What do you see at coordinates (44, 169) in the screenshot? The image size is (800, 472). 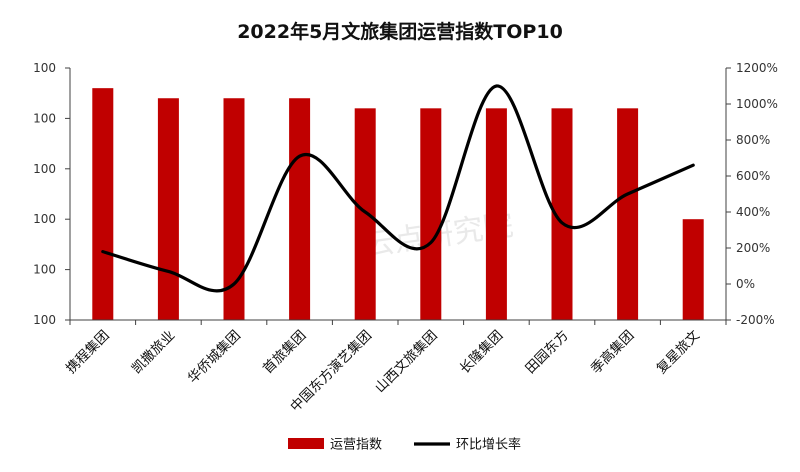 I see `left-tick-label-3: 100` at bounding box center [44, 169].